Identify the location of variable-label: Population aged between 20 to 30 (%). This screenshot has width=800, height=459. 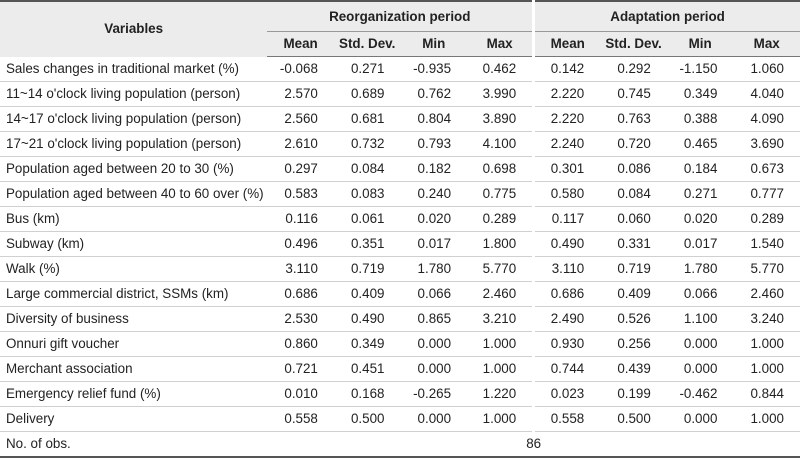
(134, 169).